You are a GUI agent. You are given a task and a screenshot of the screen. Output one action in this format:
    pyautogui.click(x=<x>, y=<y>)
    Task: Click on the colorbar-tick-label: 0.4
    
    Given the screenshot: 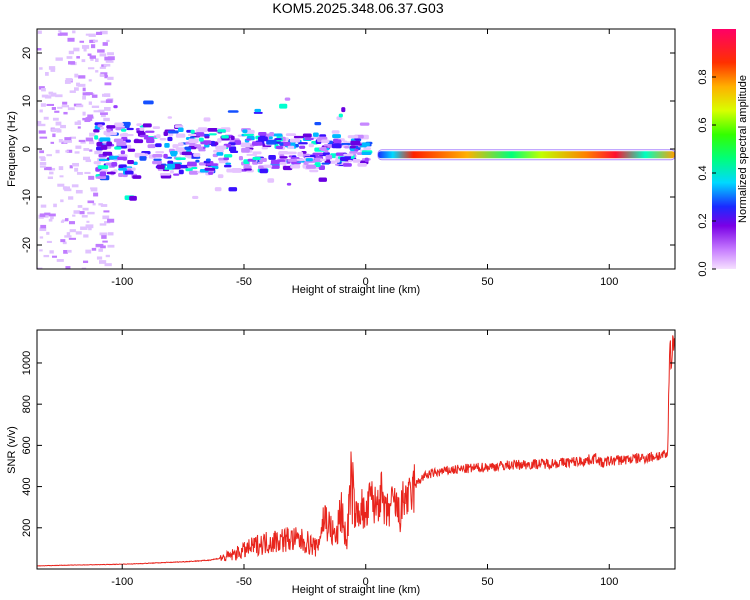 What is the action you would take?
    pyautogui.click(x=703, y=172)
    